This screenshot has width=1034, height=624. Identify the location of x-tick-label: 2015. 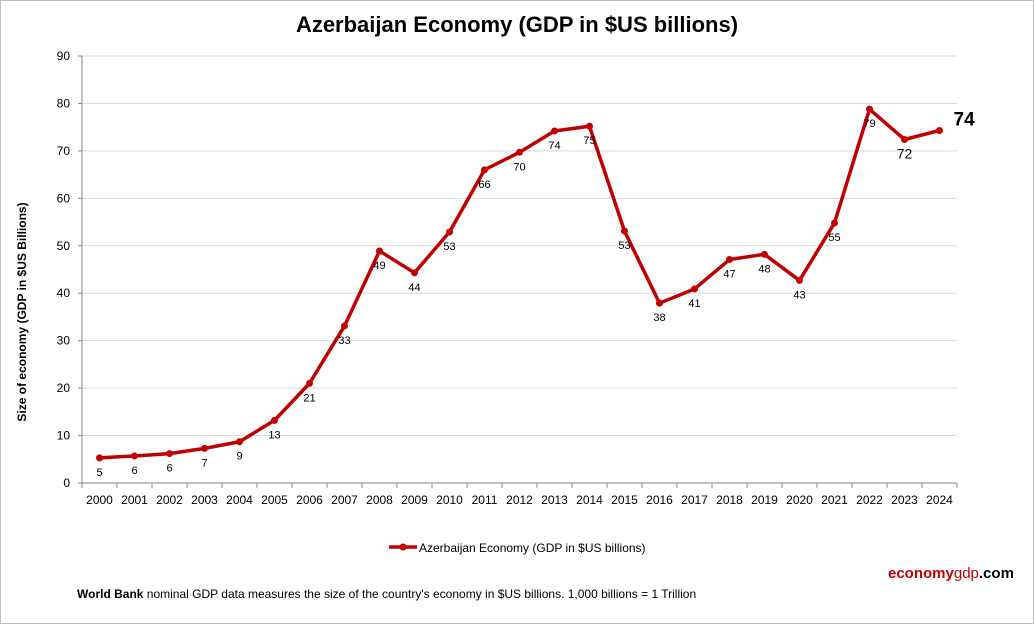
(624, 500).